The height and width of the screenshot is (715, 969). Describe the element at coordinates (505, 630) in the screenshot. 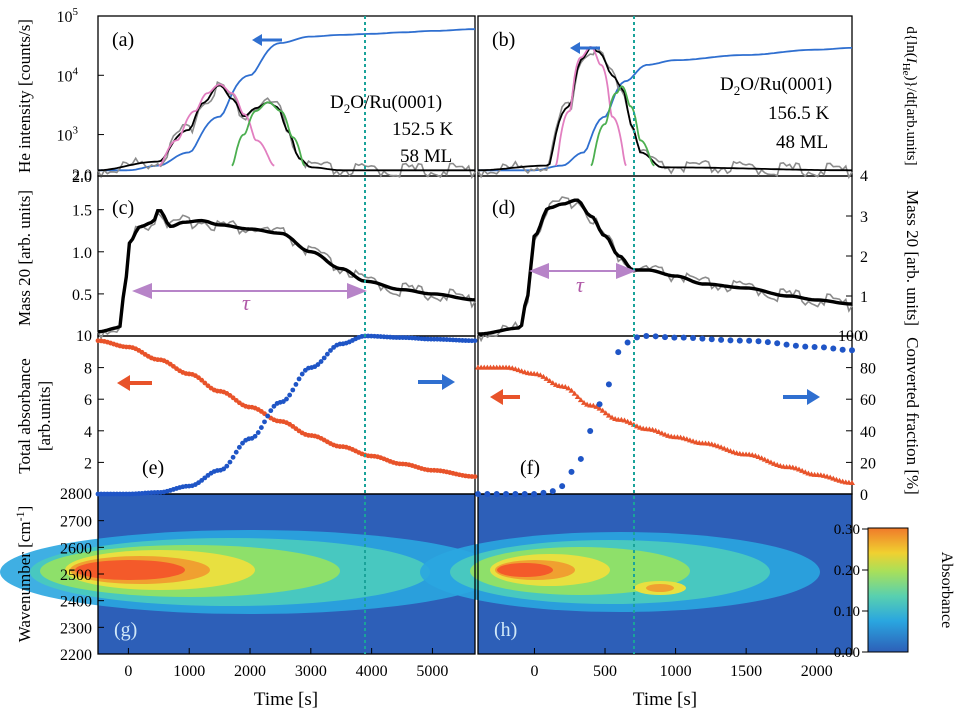

I see `panel-label-h: (h)` at that location.